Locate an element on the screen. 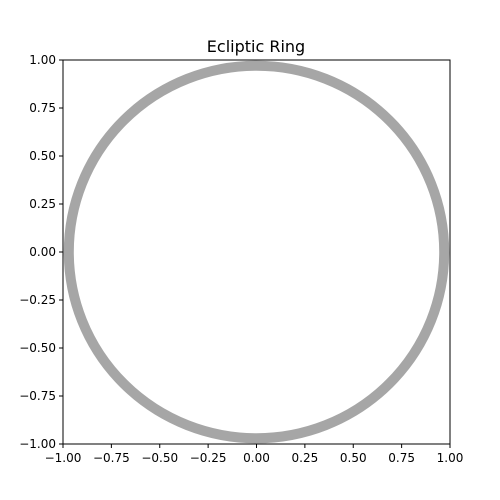 This screenshot has width=500, height=500. x-tick-label: 0.75 is located at coordinates (401, 458).